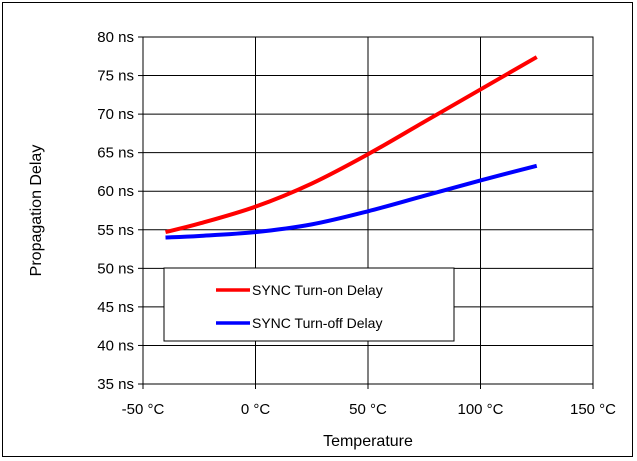  I want to click on x-tick-label: 0 °C, so click(256, 409).